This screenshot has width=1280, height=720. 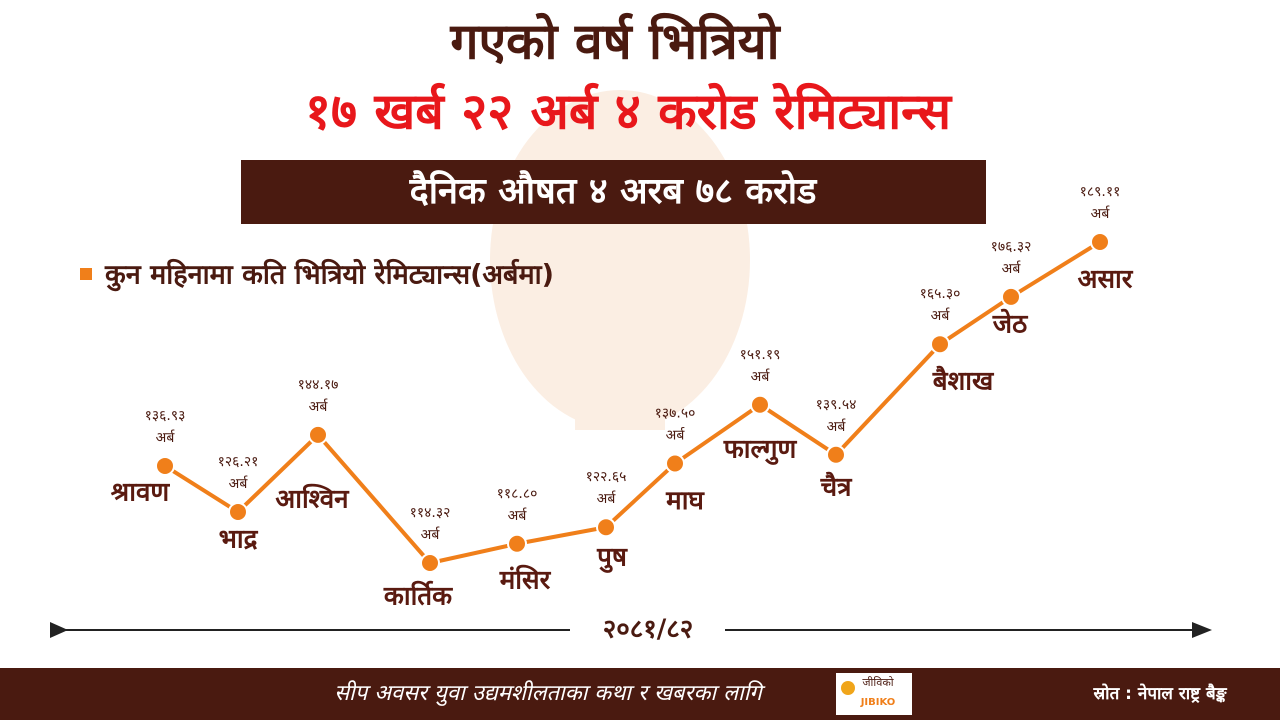 I want to click on month-label: पुष, so click(x=612, y=558).